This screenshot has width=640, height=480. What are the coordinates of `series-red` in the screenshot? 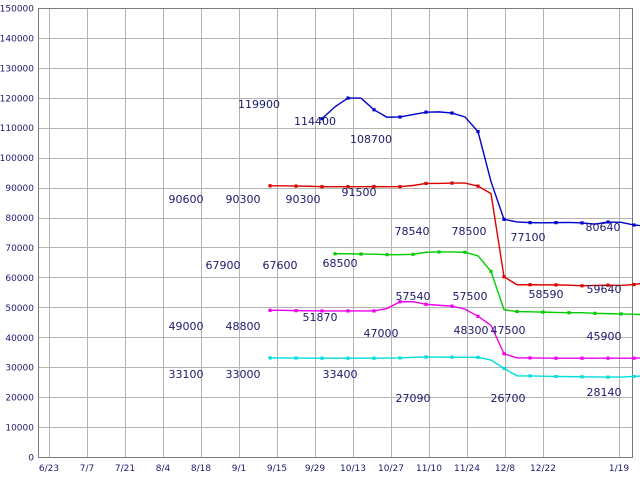 It's located at (454, 234).